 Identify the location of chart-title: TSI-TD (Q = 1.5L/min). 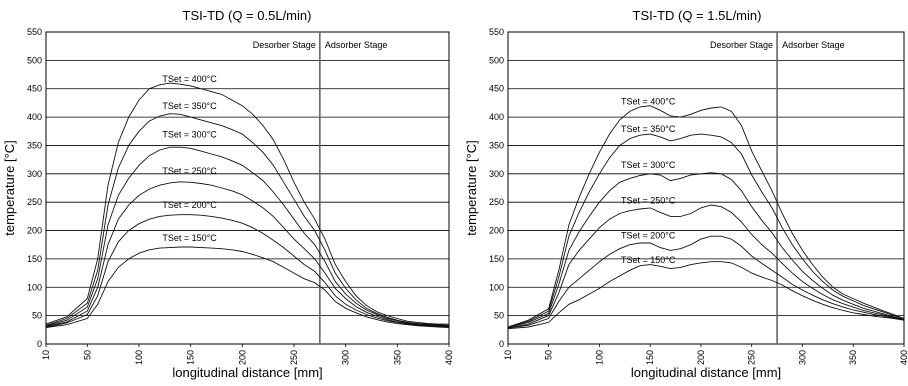
(697, 15).